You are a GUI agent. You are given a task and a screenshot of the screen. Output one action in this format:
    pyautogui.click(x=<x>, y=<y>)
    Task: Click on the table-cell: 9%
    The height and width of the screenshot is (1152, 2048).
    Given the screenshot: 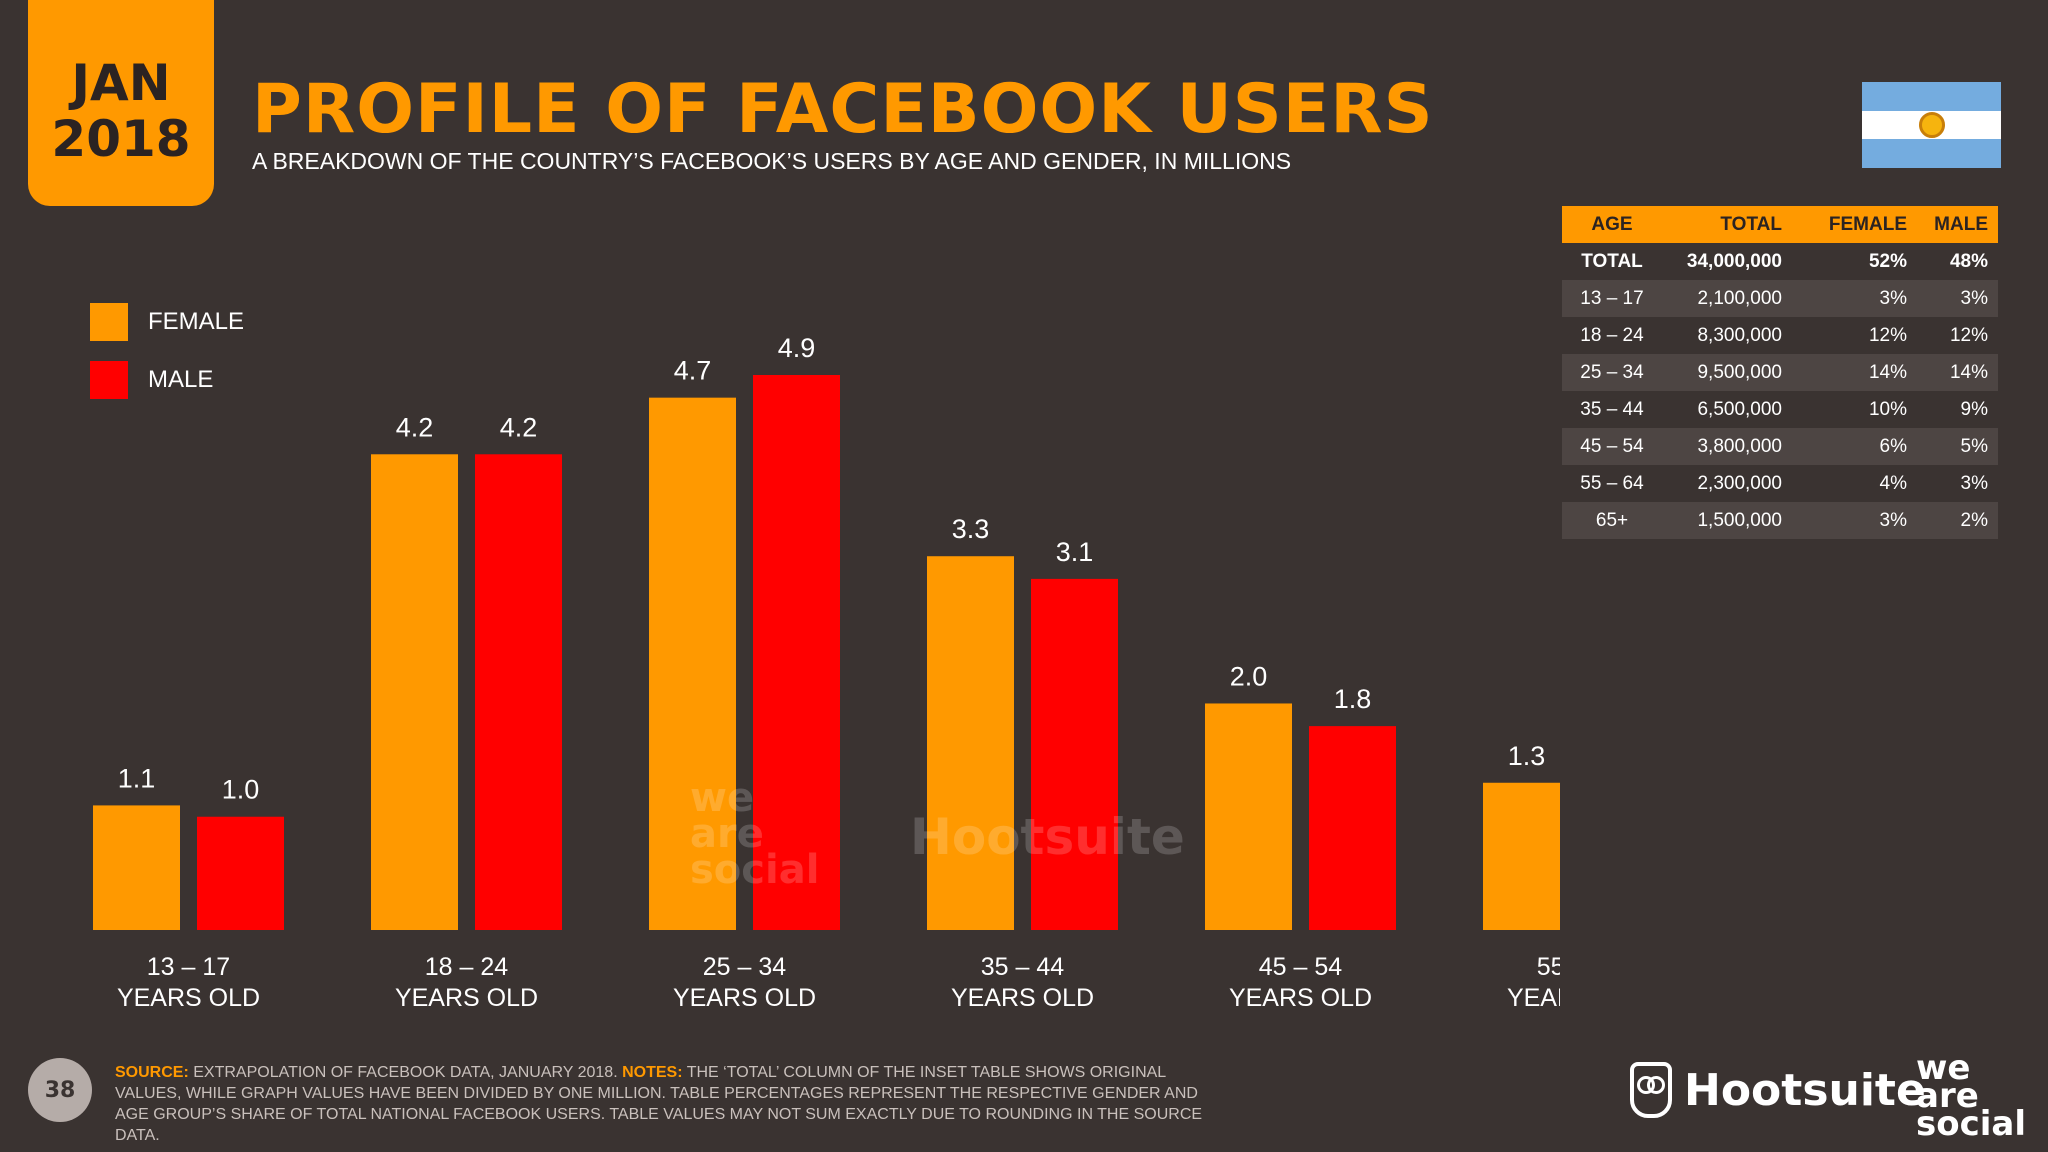 What is the action you would take?
    pyautogui.click(x=1974, y=409)
    